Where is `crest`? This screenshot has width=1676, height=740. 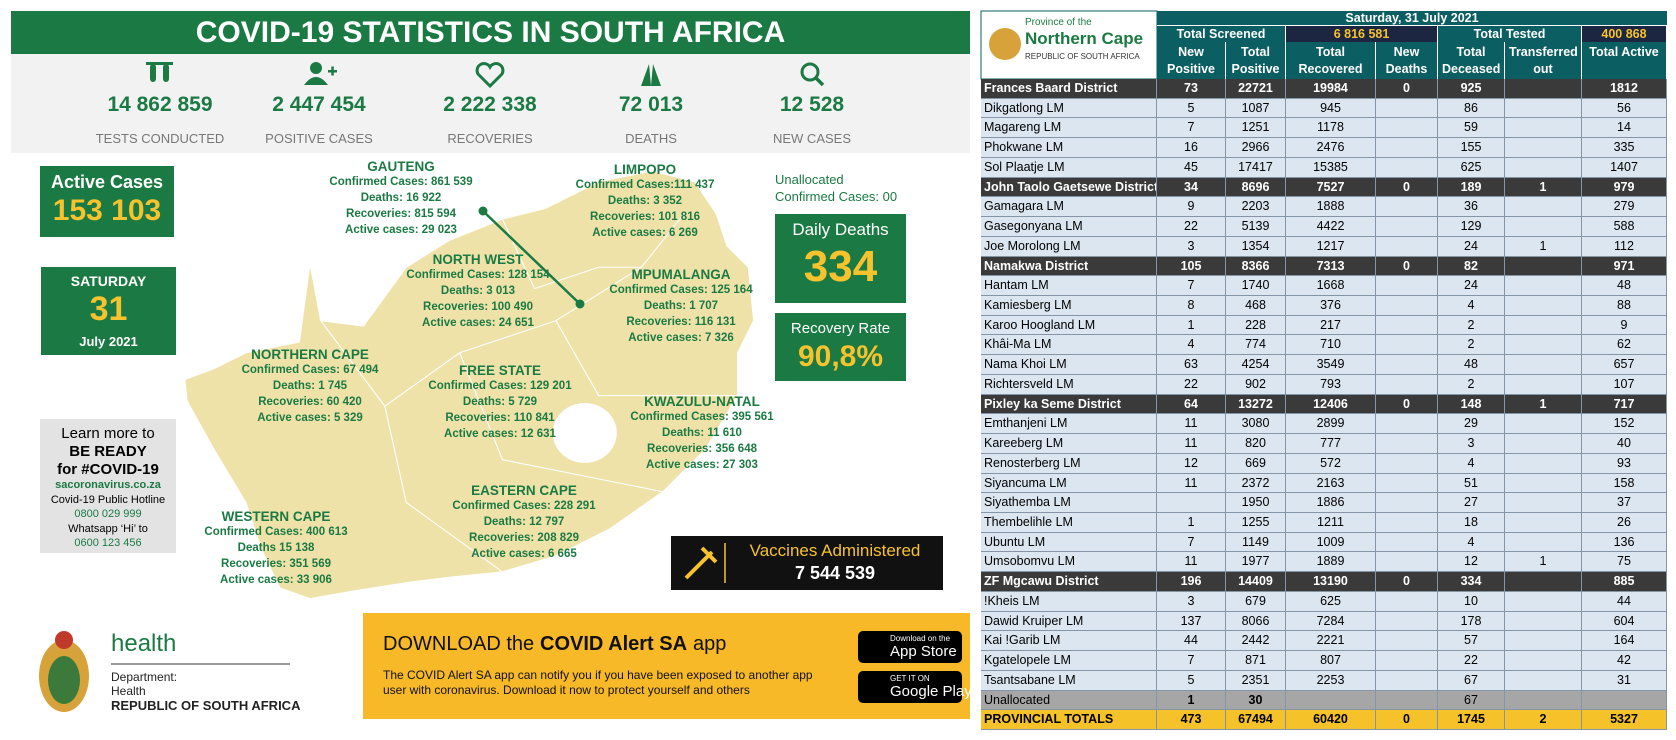
crest is located at coordinates (64, 671).